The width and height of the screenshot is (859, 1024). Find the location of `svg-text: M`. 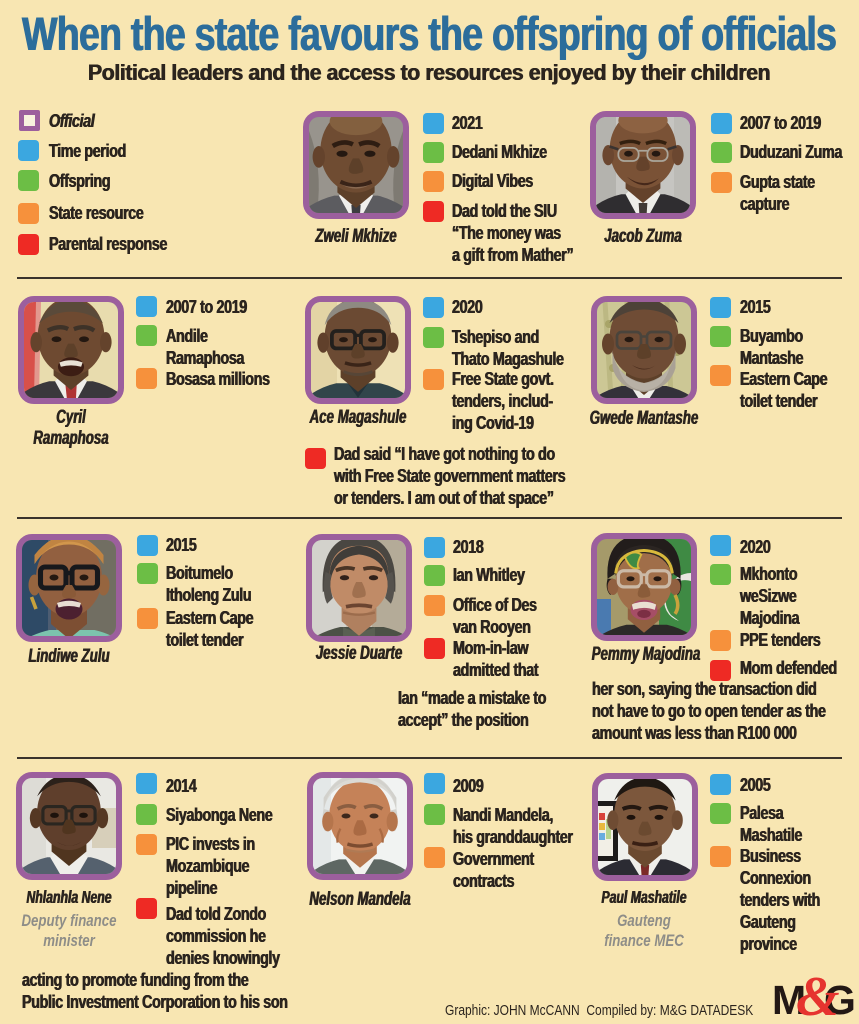

svg-text: M is located at coordinates (788, 999).